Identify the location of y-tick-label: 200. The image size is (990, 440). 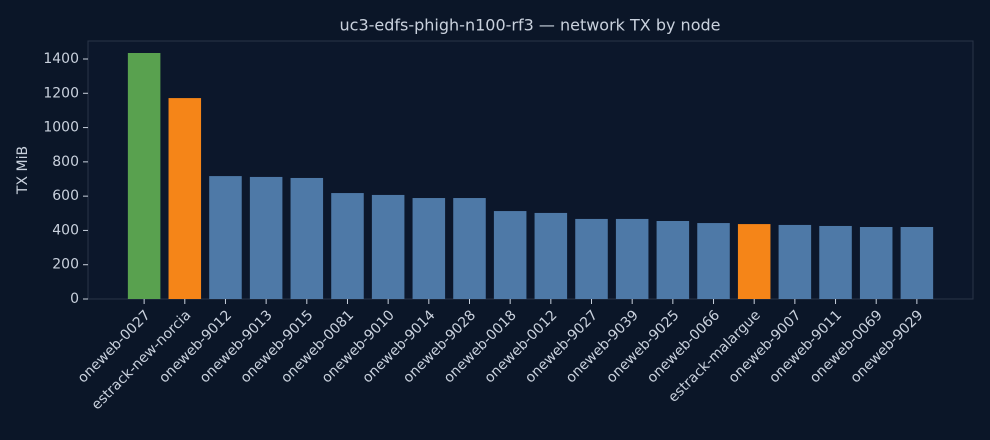
(65, 265).